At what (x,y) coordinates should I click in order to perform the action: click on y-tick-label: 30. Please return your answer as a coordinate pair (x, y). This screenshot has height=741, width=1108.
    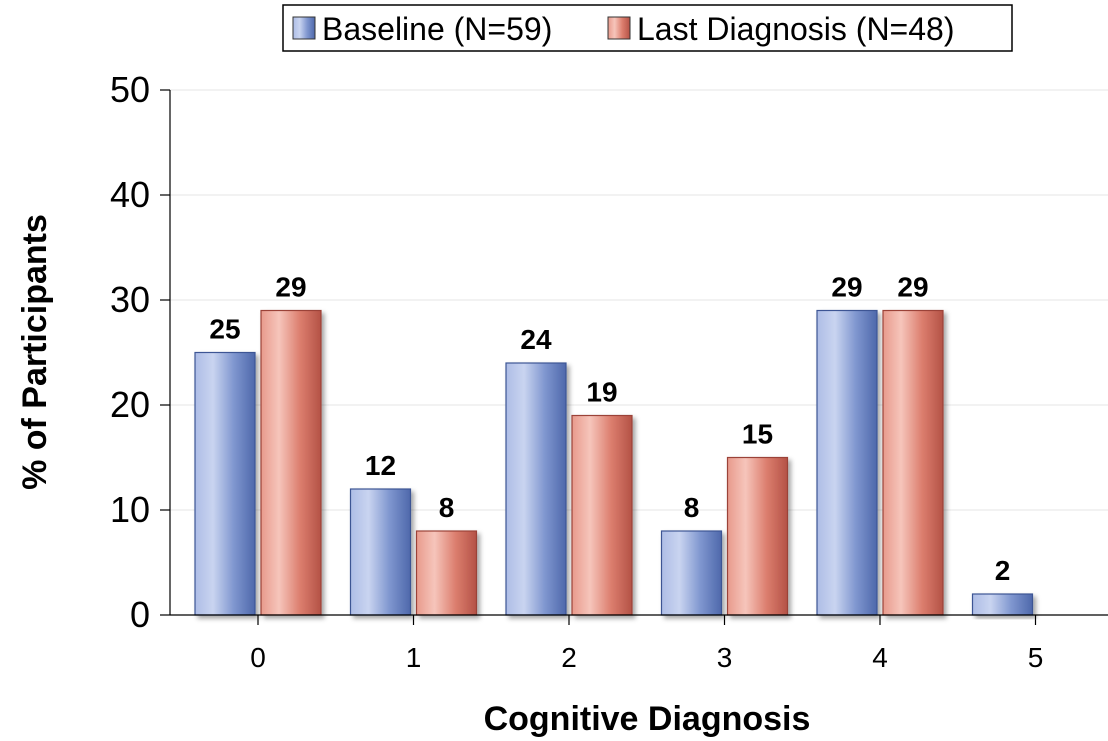
    Looking at the image, I should click on (130, 299).